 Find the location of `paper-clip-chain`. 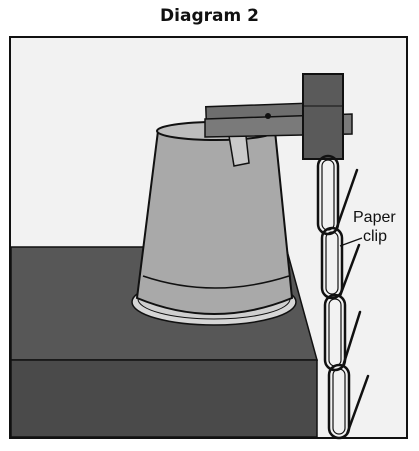

paper-clip-chain is located at coordinates (343, 297).